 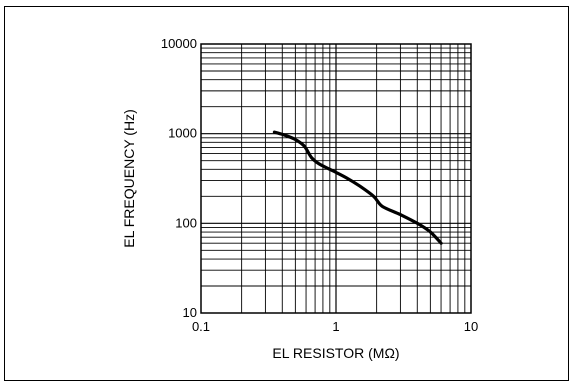 What do you see at coordinates (201, 326) in the screenshot?
I see `x-tick-label: 0.1` at bounding box center [201, 326].